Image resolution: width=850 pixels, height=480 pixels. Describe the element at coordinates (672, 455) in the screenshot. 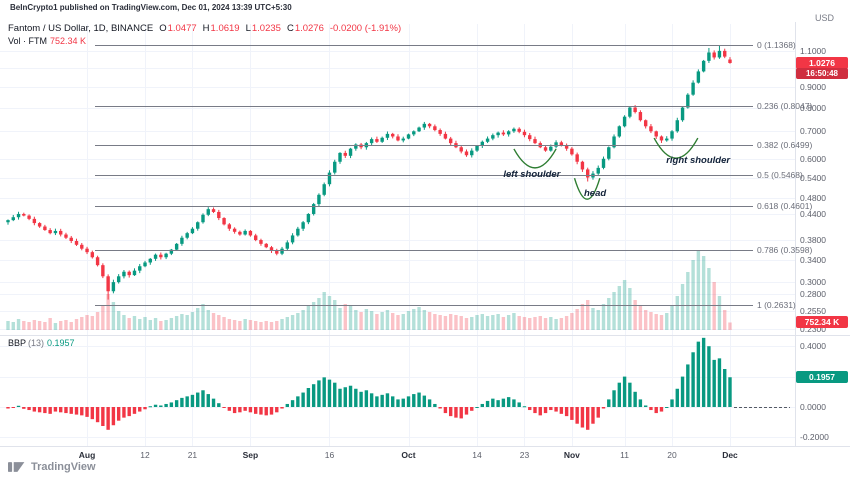

I see `time-axis-label: 20` at that location.